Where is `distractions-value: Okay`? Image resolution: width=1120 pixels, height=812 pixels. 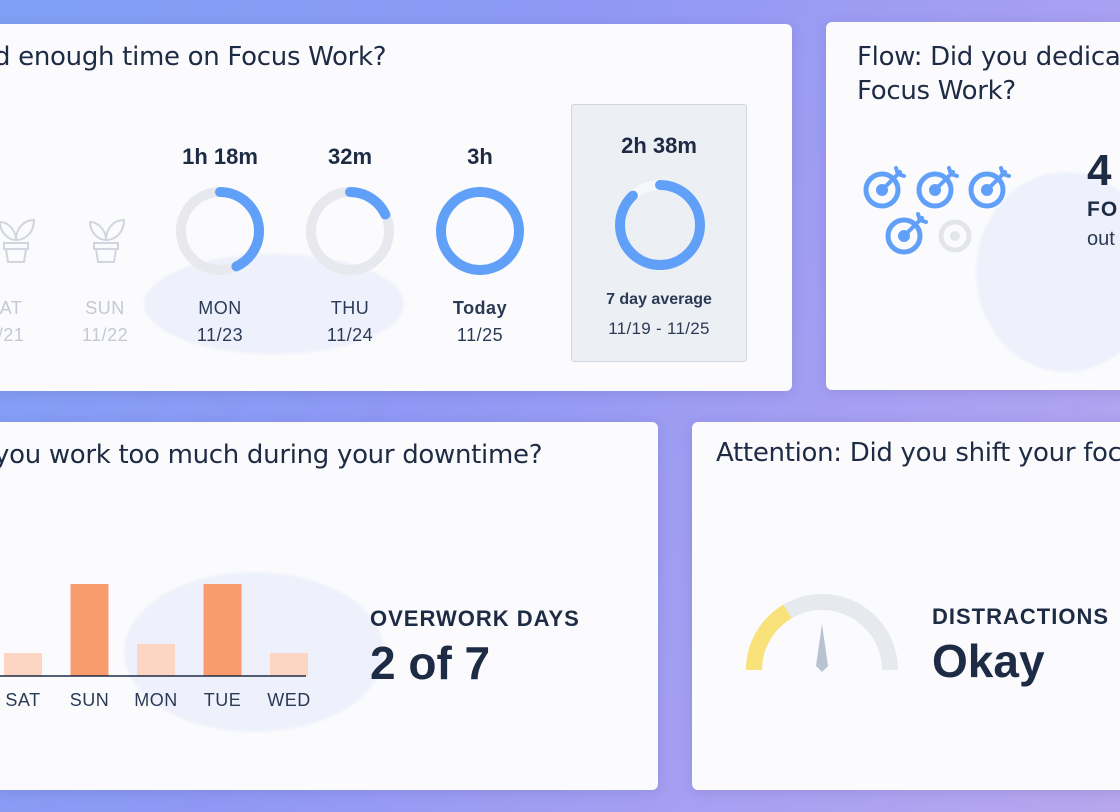
distractions-value: Okay is located at coordinates (988, 661).